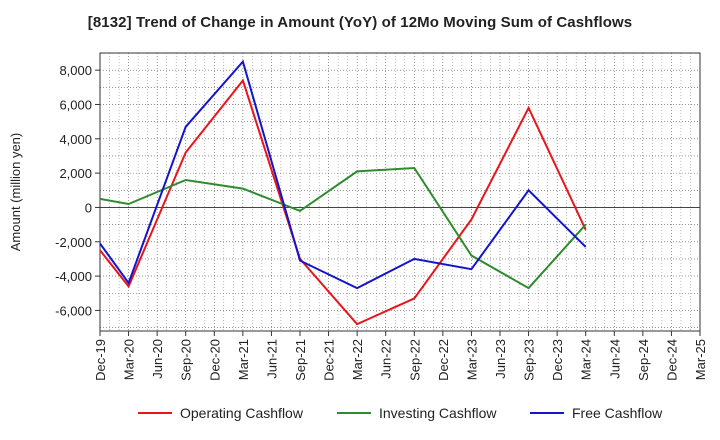 The width and height of the screenshot is (720, 440). I want to click on x-tick-label: Jun-20, so click(157, 359).